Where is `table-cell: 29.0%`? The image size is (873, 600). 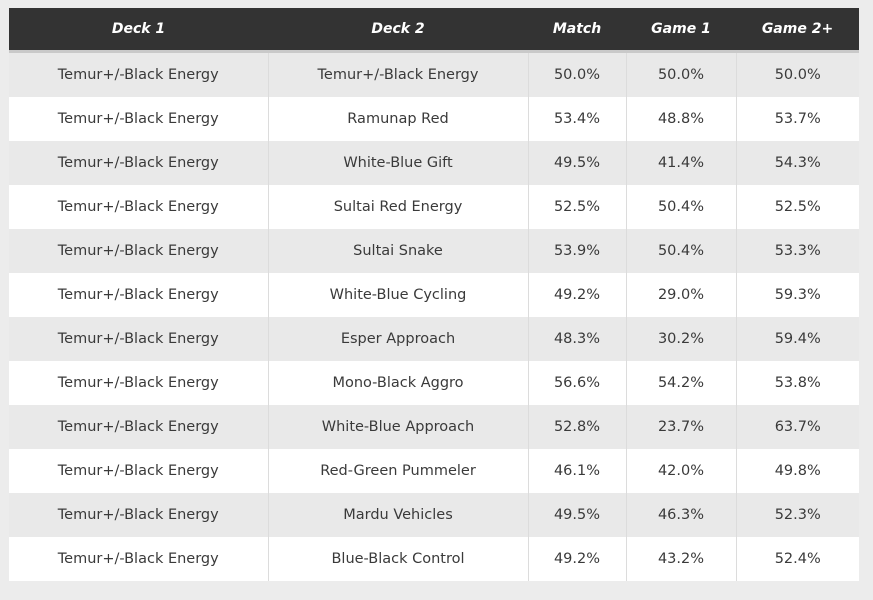 table-cell: 29.0% is located at coordinates (680, 295).